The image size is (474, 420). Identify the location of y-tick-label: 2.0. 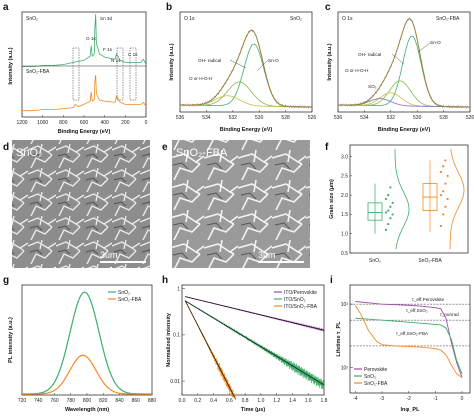
(344, 196).